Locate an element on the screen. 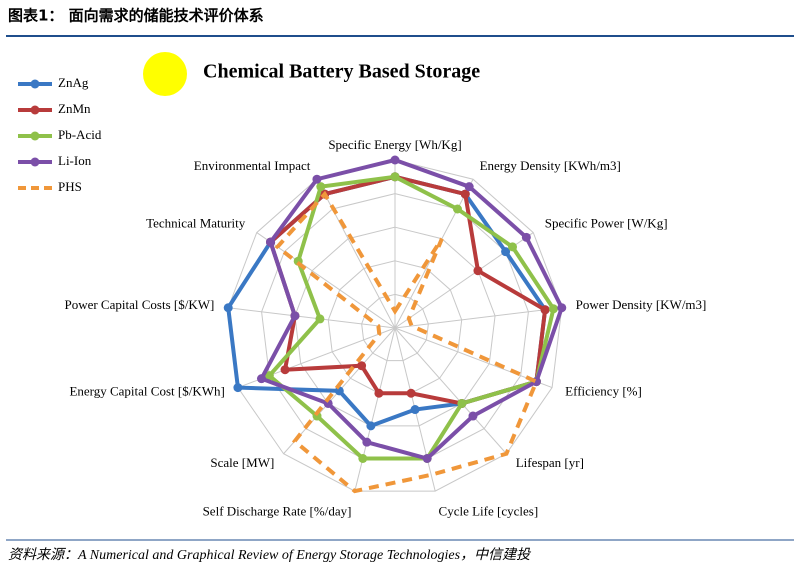 Image resolution: width=800 pixels, height=574 pixels. axis-label: Specific Energy [Wh/Kg] is located at coordinates (394, 144).